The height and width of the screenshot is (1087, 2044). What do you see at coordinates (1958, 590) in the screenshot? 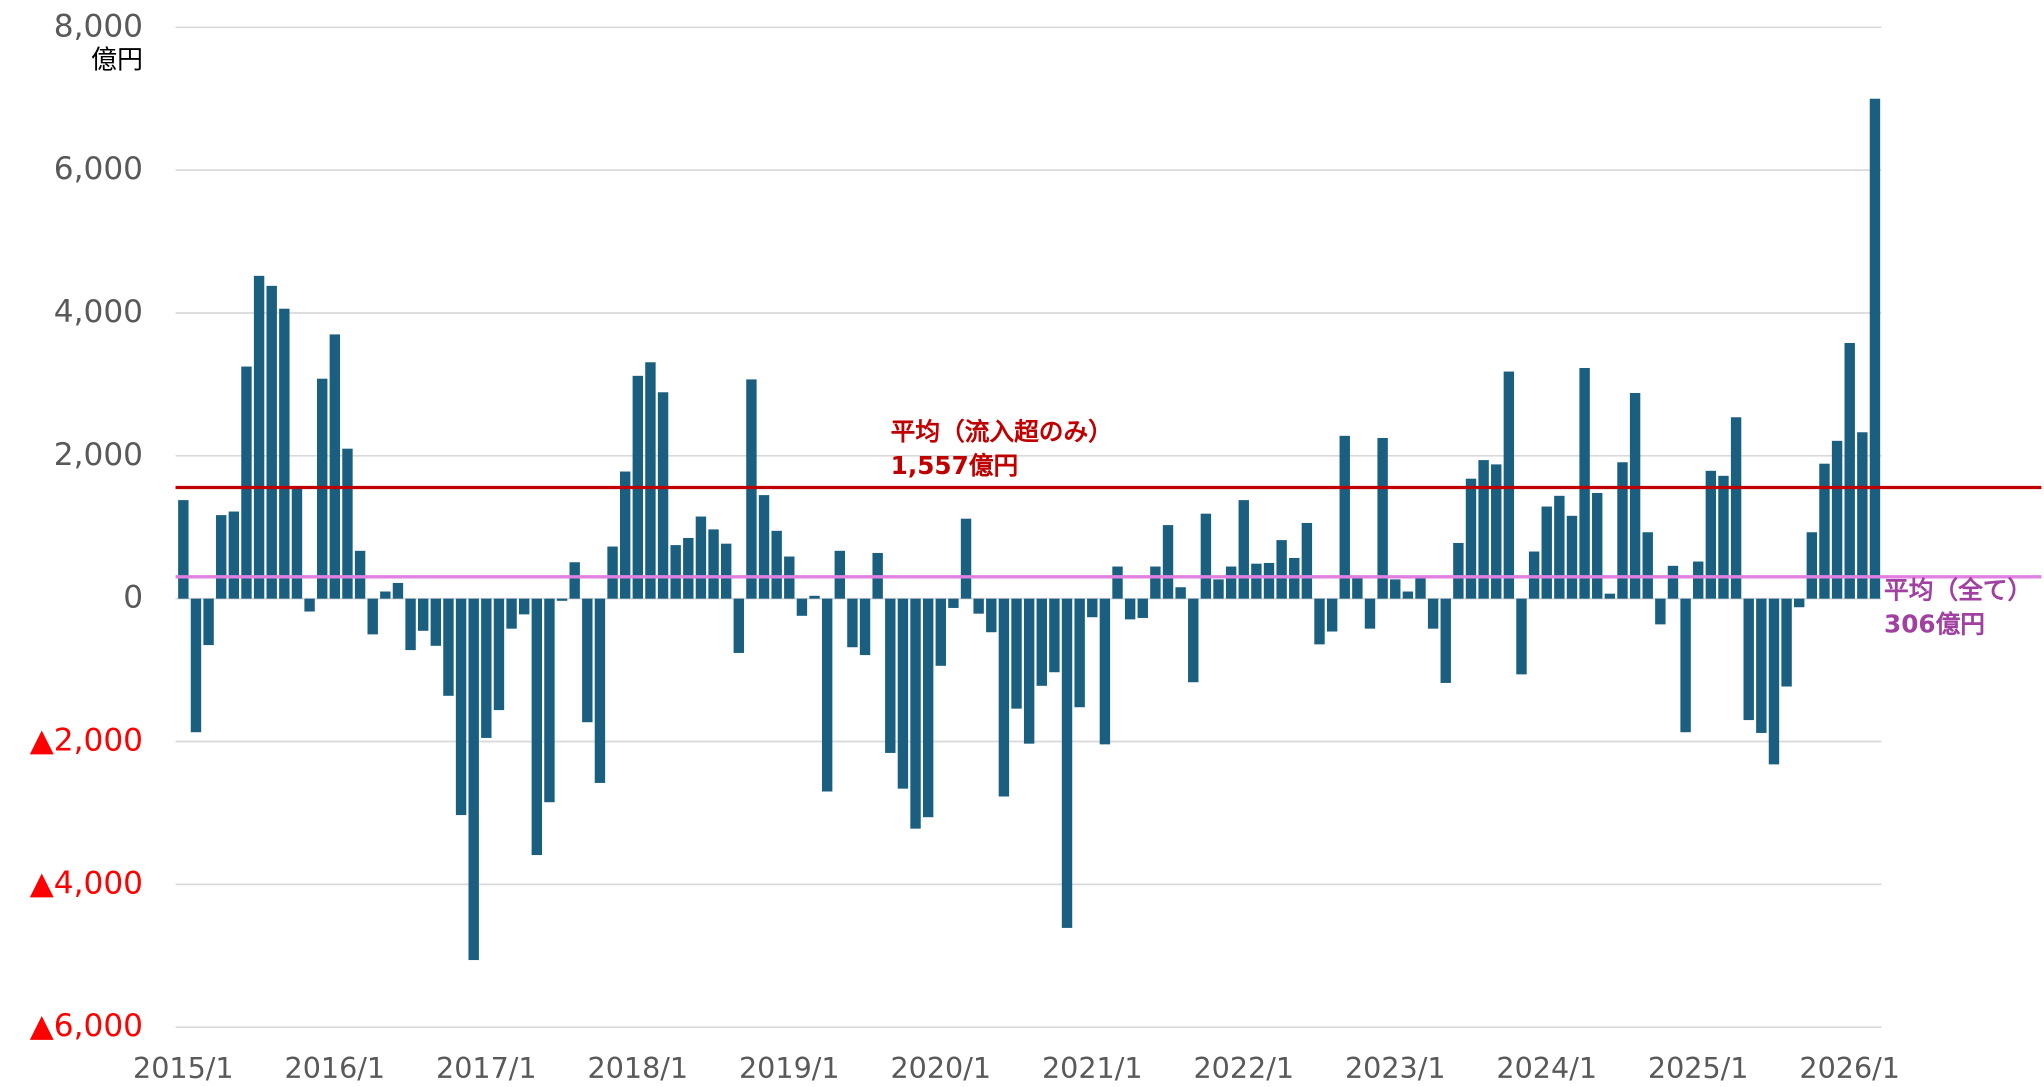
I see `average-label: 平均（全て）` at bounding box center [1958, 590].